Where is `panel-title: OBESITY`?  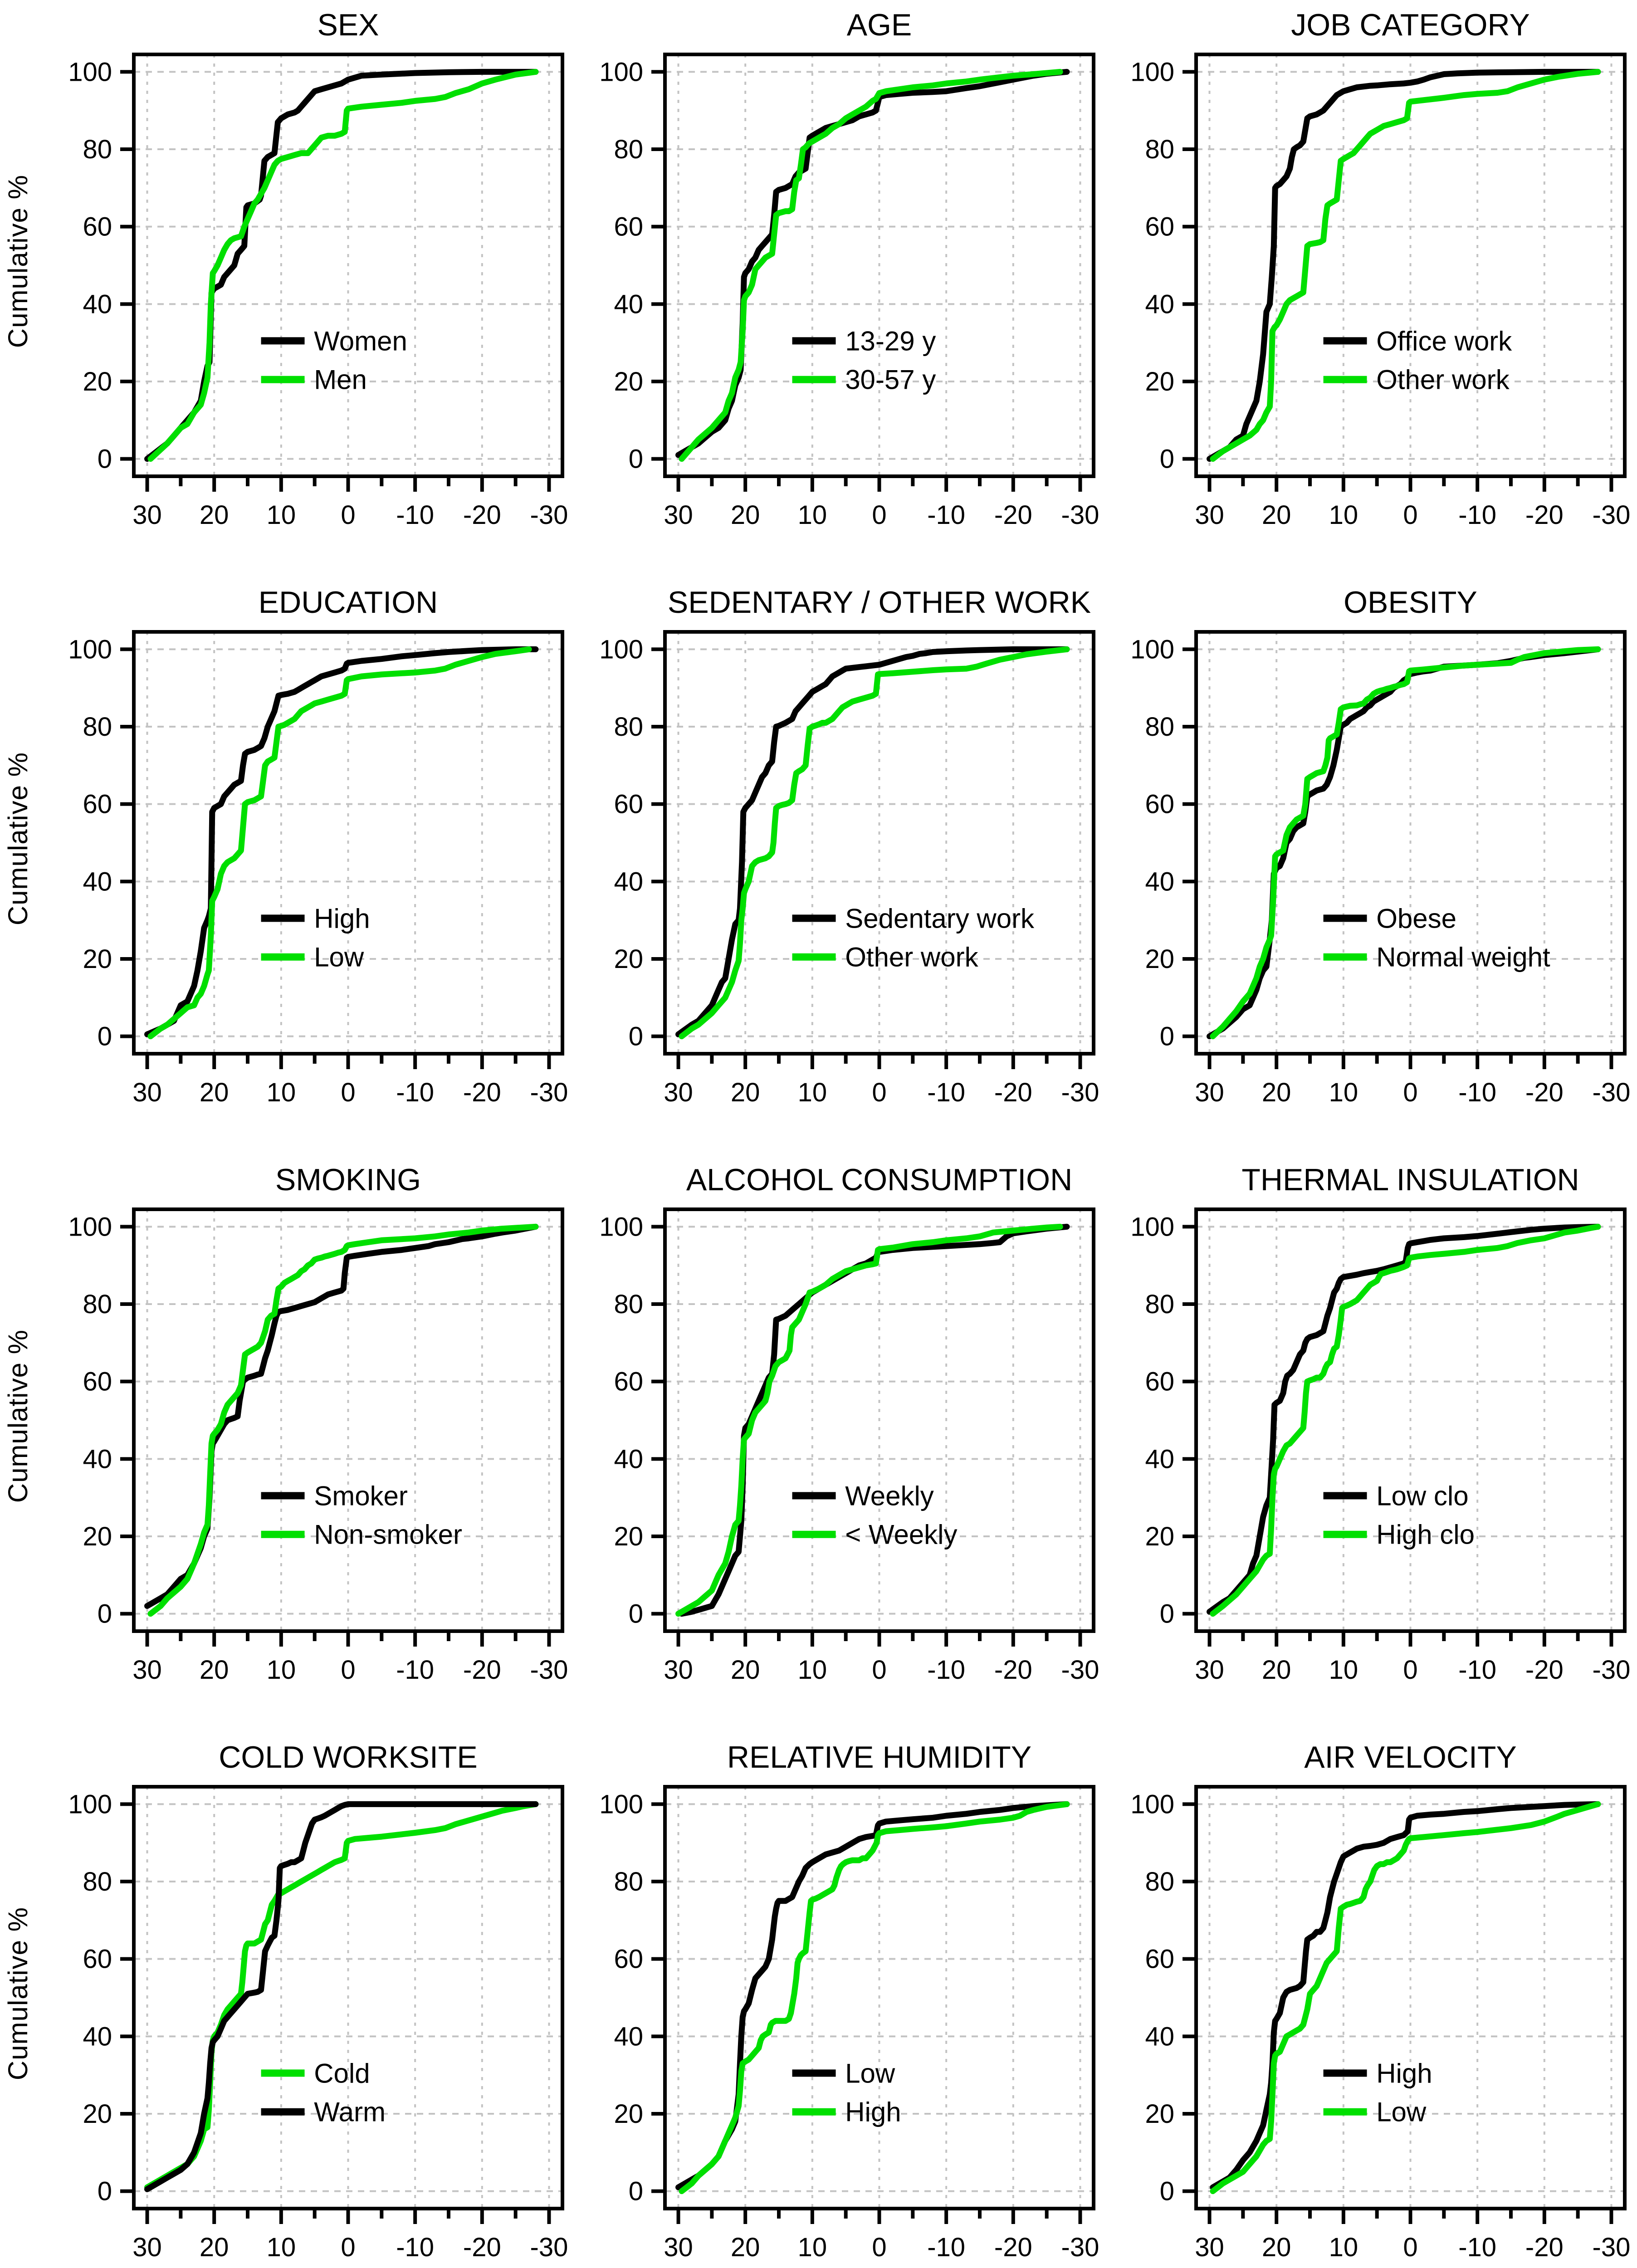
panel-title: OBESITY is located at coordinates (1410, 603).